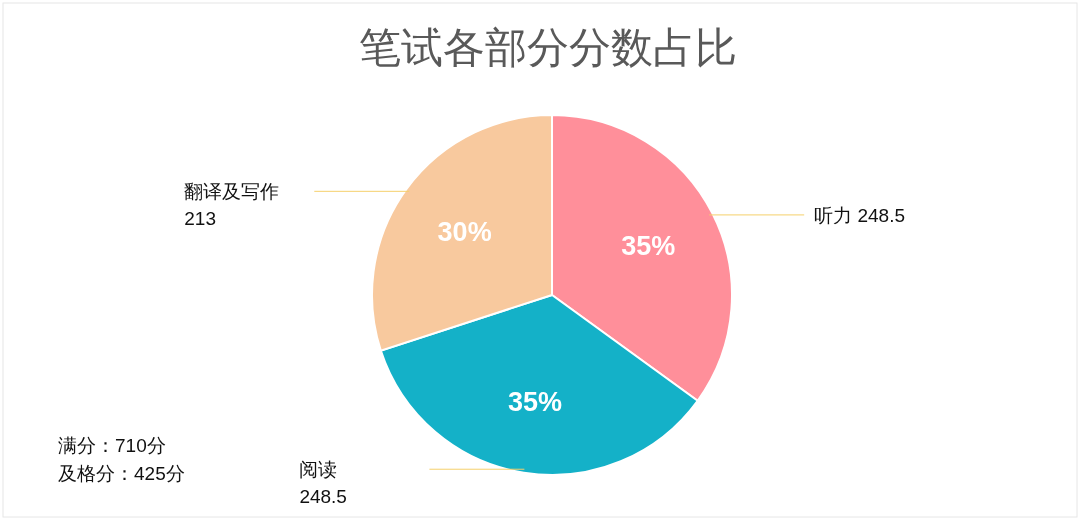 The width and height of the screenshot is (1080, 522). I want to click on slice-label: 翻译及写作 213, so click(232, 205).